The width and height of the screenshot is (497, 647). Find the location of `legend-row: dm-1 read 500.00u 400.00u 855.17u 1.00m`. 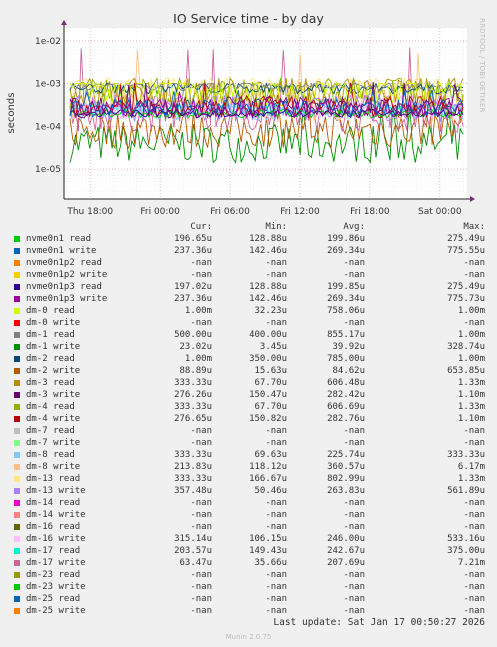

legend-row: dm-1 read 500.00u 400.00u 855.17u 1.00m is located at coordinates (248, 335).